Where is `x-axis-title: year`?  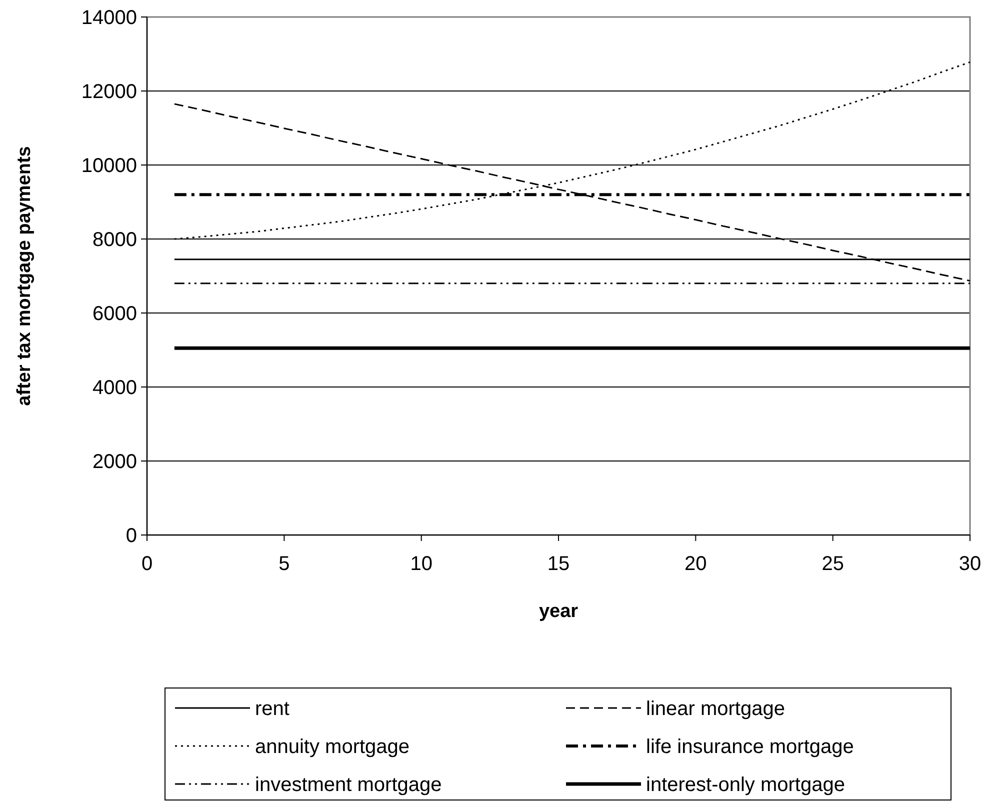 x-axis-title: year is located at coordinates (558, 611).